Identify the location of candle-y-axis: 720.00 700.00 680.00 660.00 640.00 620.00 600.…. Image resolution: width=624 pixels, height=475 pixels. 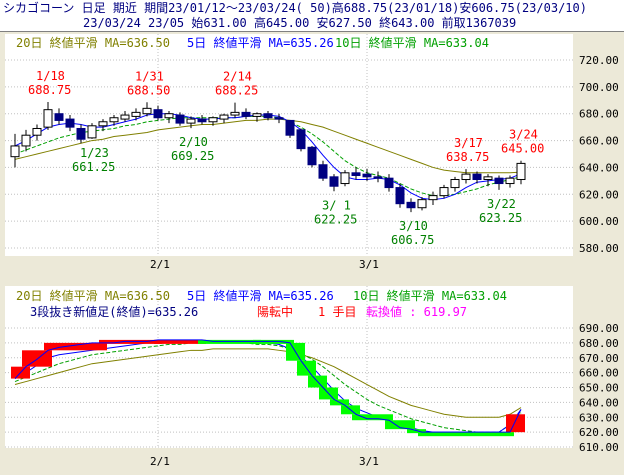
(599, 154).